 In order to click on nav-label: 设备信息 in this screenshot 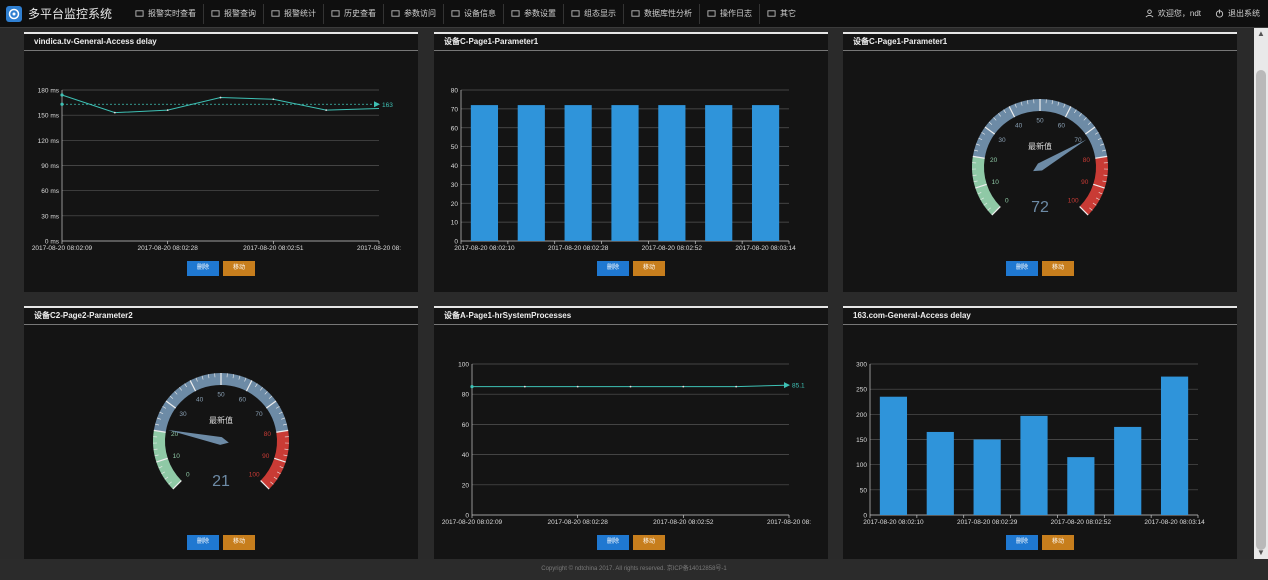, I will do `click(480, 13)`.